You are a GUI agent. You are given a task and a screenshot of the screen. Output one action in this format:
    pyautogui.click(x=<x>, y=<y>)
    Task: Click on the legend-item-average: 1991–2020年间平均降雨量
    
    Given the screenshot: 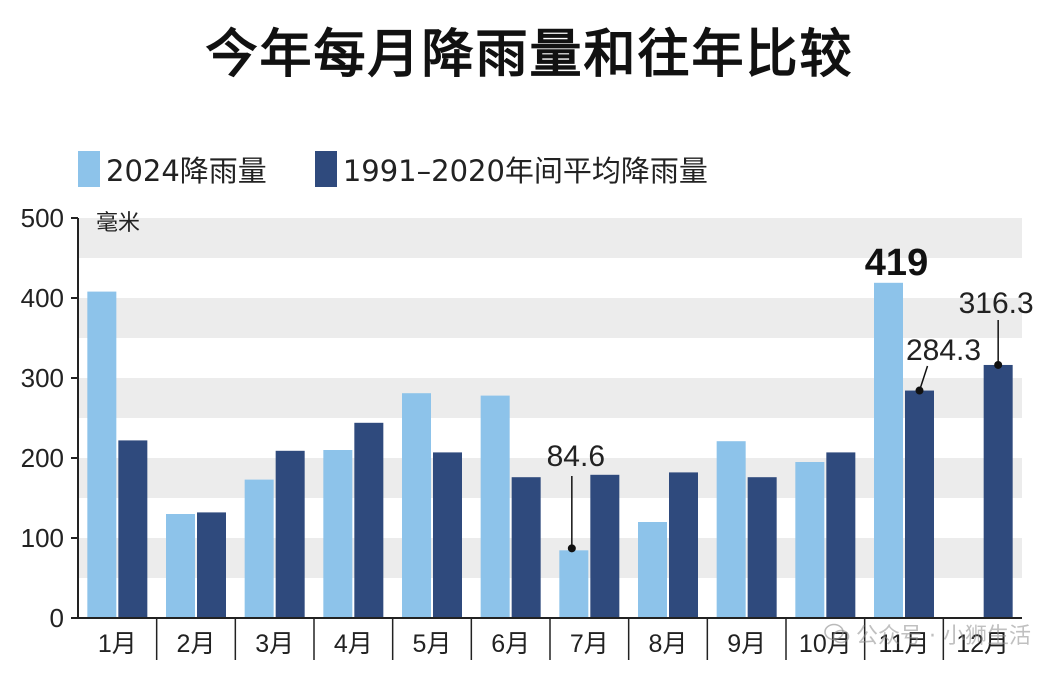 What is the action you would take?
    pyautogui.click(x=511, y=169)
    